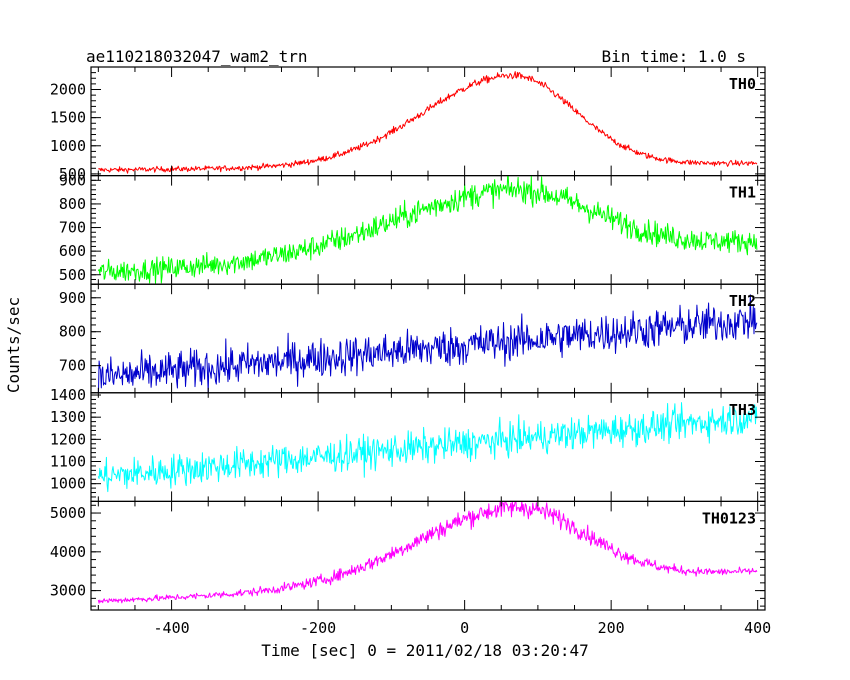 The width and height of the screenshot is (850, 680). Describe the element at coordinates (674, 56) in the screenshot. I see `chart-title-right: Bin time: 1.0 s` at that location.